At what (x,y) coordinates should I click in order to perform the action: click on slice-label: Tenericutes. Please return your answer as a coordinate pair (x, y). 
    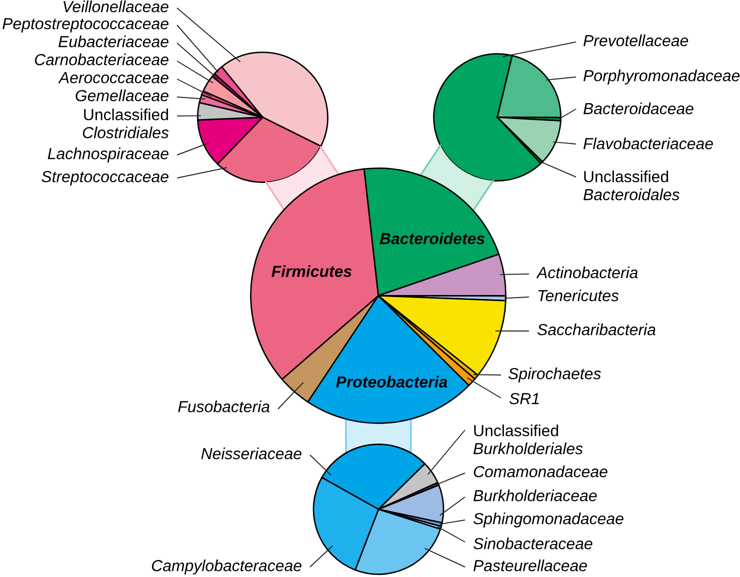
    Looking at the image, I should click on (578, 296).